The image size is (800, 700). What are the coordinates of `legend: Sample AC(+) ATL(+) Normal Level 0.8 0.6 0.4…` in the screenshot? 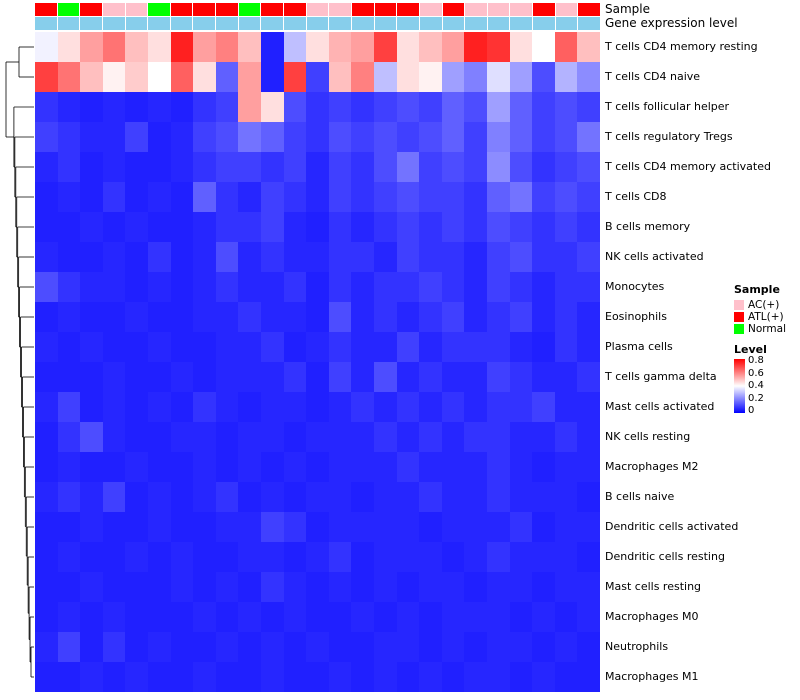 It's located at (767, 349).